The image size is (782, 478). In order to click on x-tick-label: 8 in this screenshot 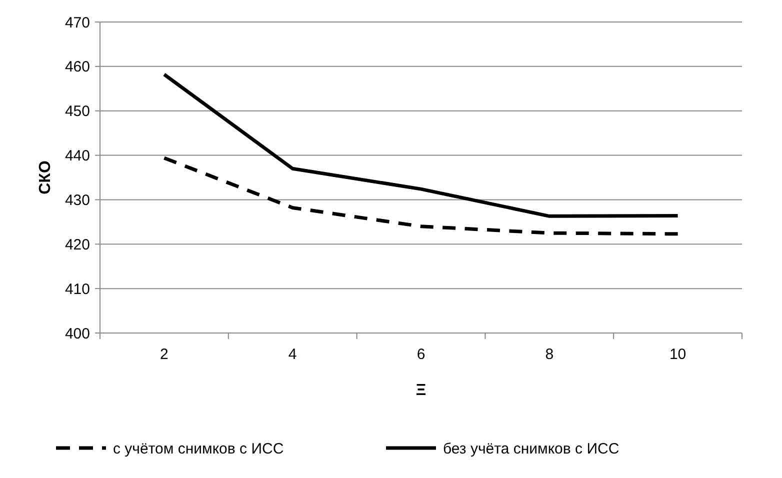, I will do `click(549, 354)`.